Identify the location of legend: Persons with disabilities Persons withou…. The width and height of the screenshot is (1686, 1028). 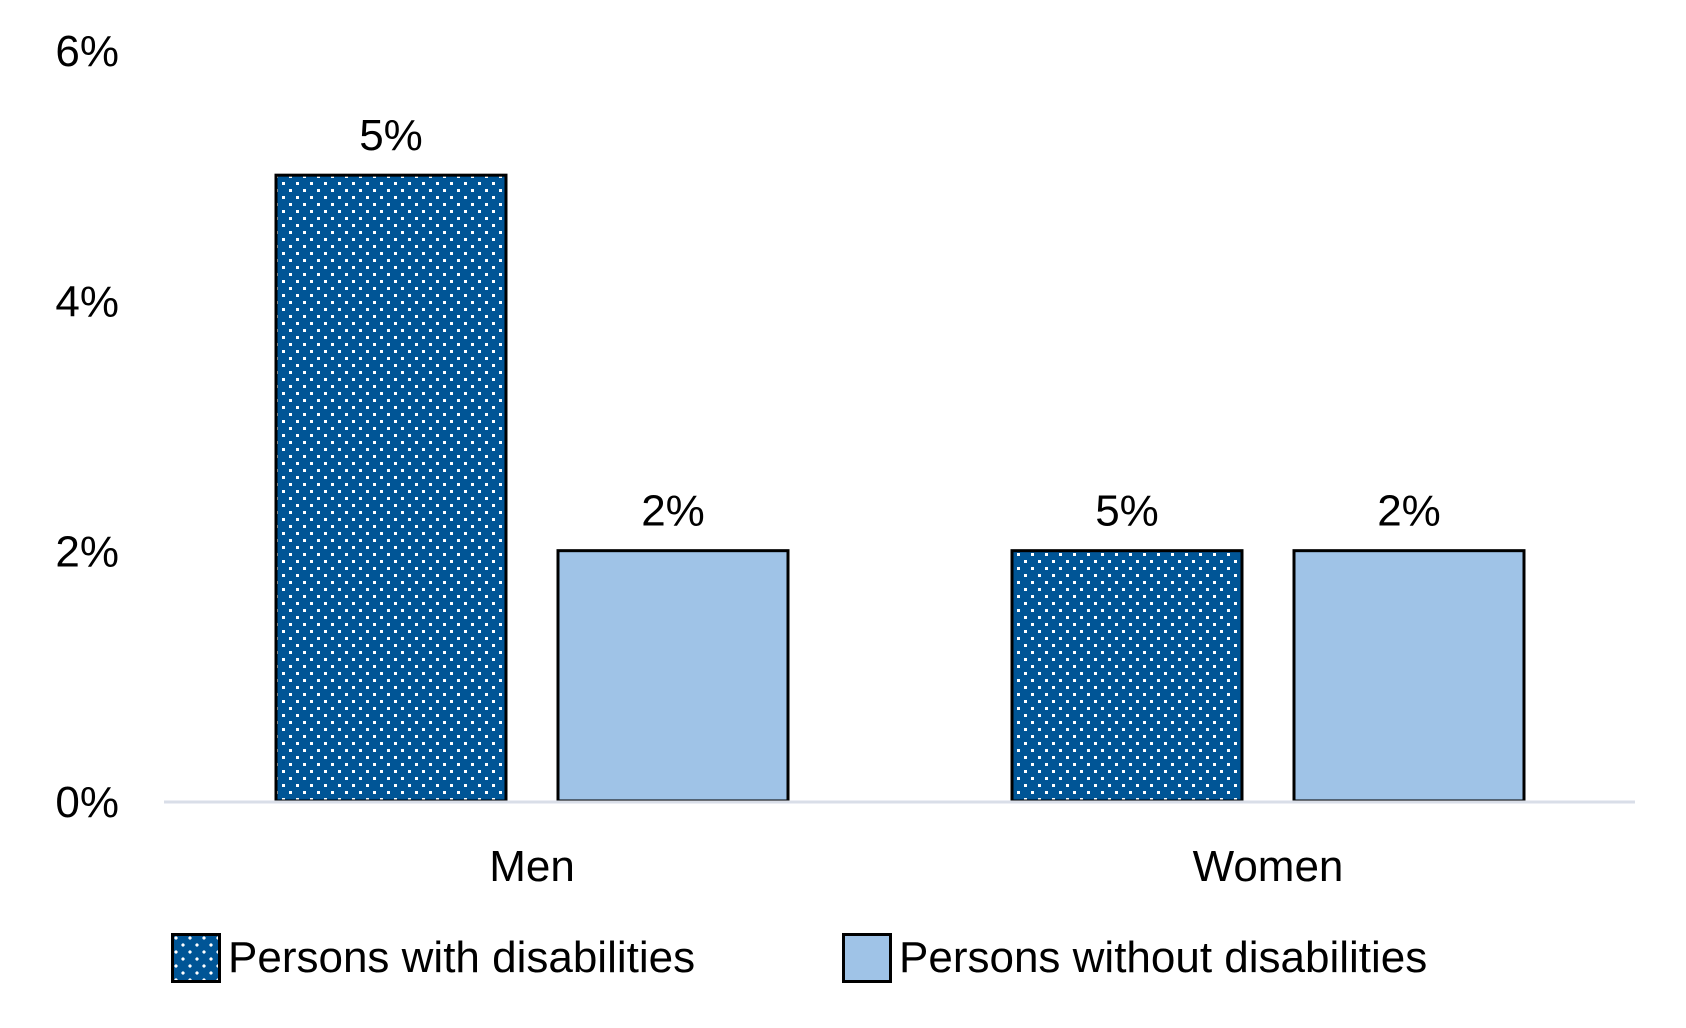
(843, 959).